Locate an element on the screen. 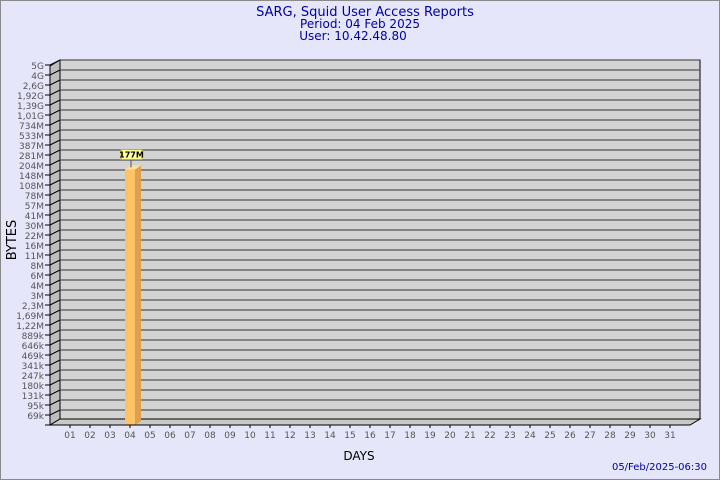  x-tick-label: 12 is located at coordinates (289, 436).